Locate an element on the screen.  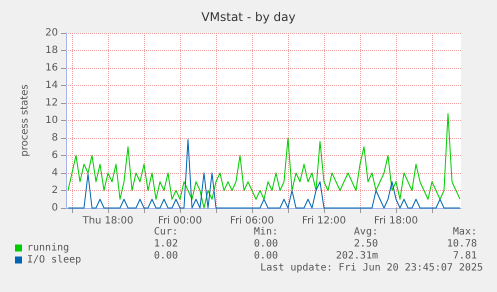
x-tick-label: Fri 06:00 is located at coordinates (252, 221).